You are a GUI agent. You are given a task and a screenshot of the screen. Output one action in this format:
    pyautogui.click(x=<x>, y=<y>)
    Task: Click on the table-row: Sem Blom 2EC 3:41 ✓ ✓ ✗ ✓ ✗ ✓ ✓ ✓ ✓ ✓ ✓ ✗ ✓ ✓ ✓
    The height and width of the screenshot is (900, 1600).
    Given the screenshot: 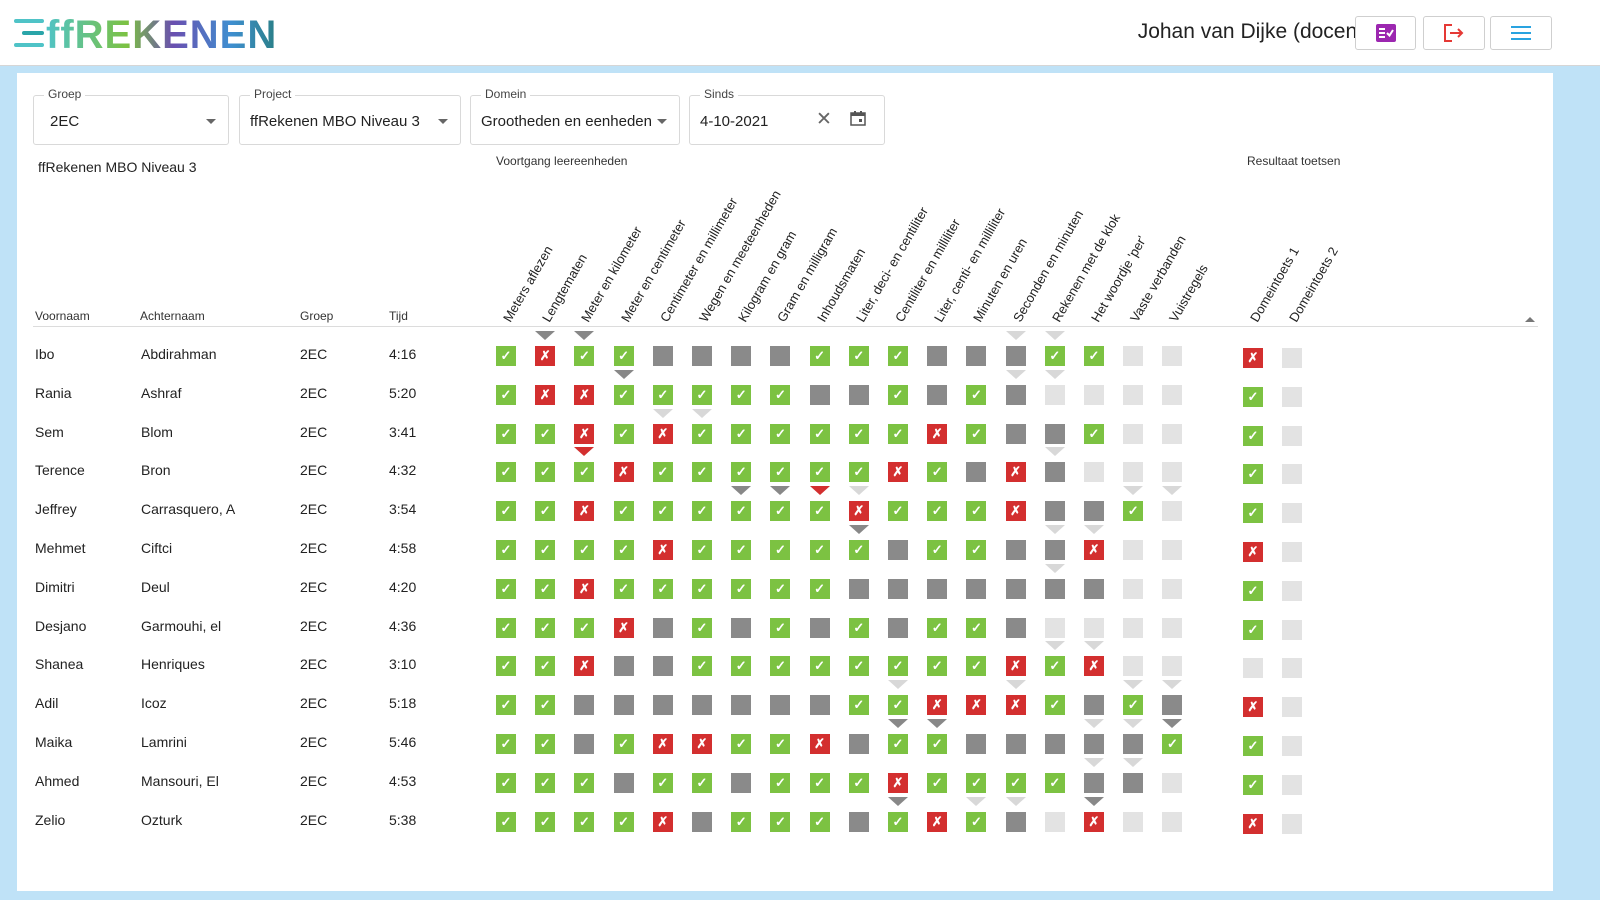 What is the action you would take?
    pyautogui.click(x=785, y=434)
    